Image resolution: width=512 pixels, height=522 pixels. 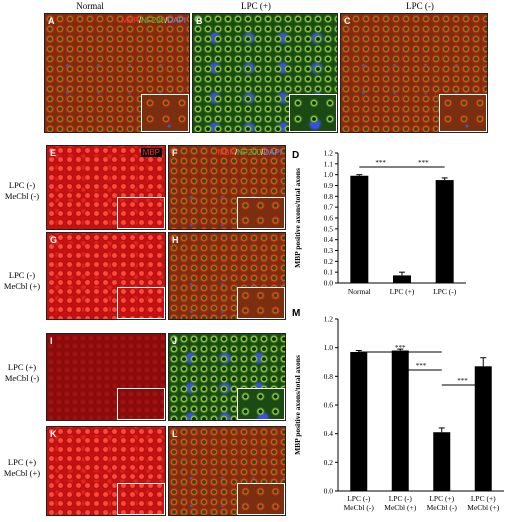 I want to click on micrograph-panel-h: H, so click(x=227, y=276).